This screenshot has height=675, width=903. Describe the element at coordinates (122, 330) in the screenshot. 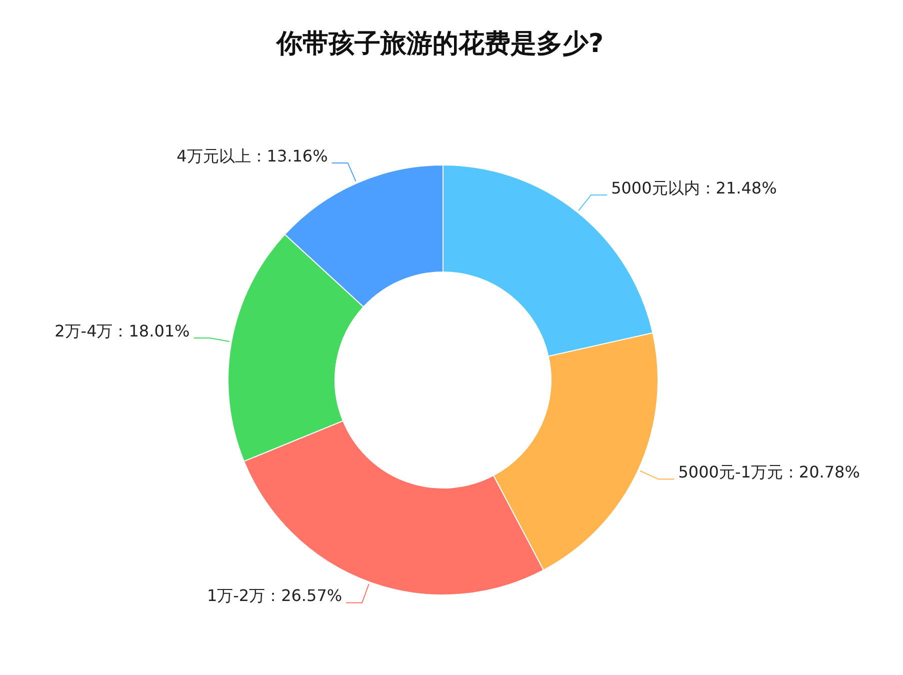

I see `slice-label: 2万-4万：18.01%` at that location.